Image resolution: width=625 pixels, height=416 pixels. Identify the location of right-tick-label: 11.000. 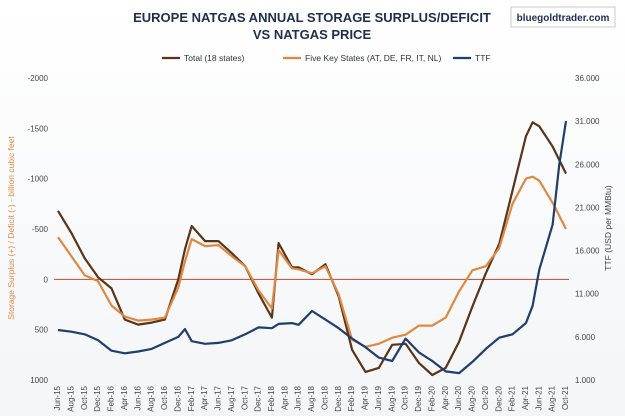
(587, 294).